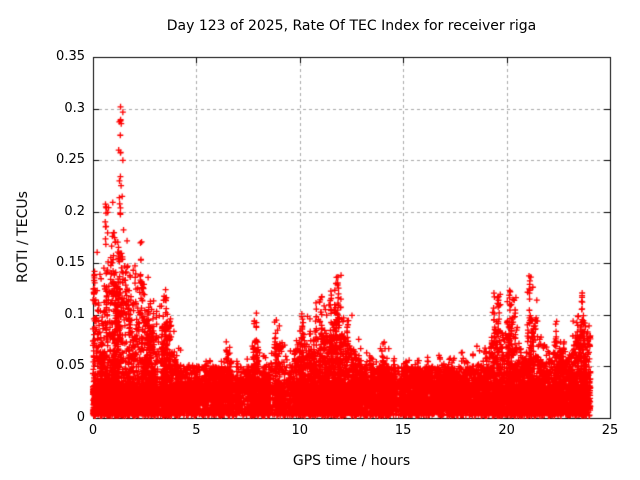 This screenshot has width=640, height=480. Describe the element at coordinates (70, 56) in the screenshot. I see `y-tick-label: 0.35` at that location.